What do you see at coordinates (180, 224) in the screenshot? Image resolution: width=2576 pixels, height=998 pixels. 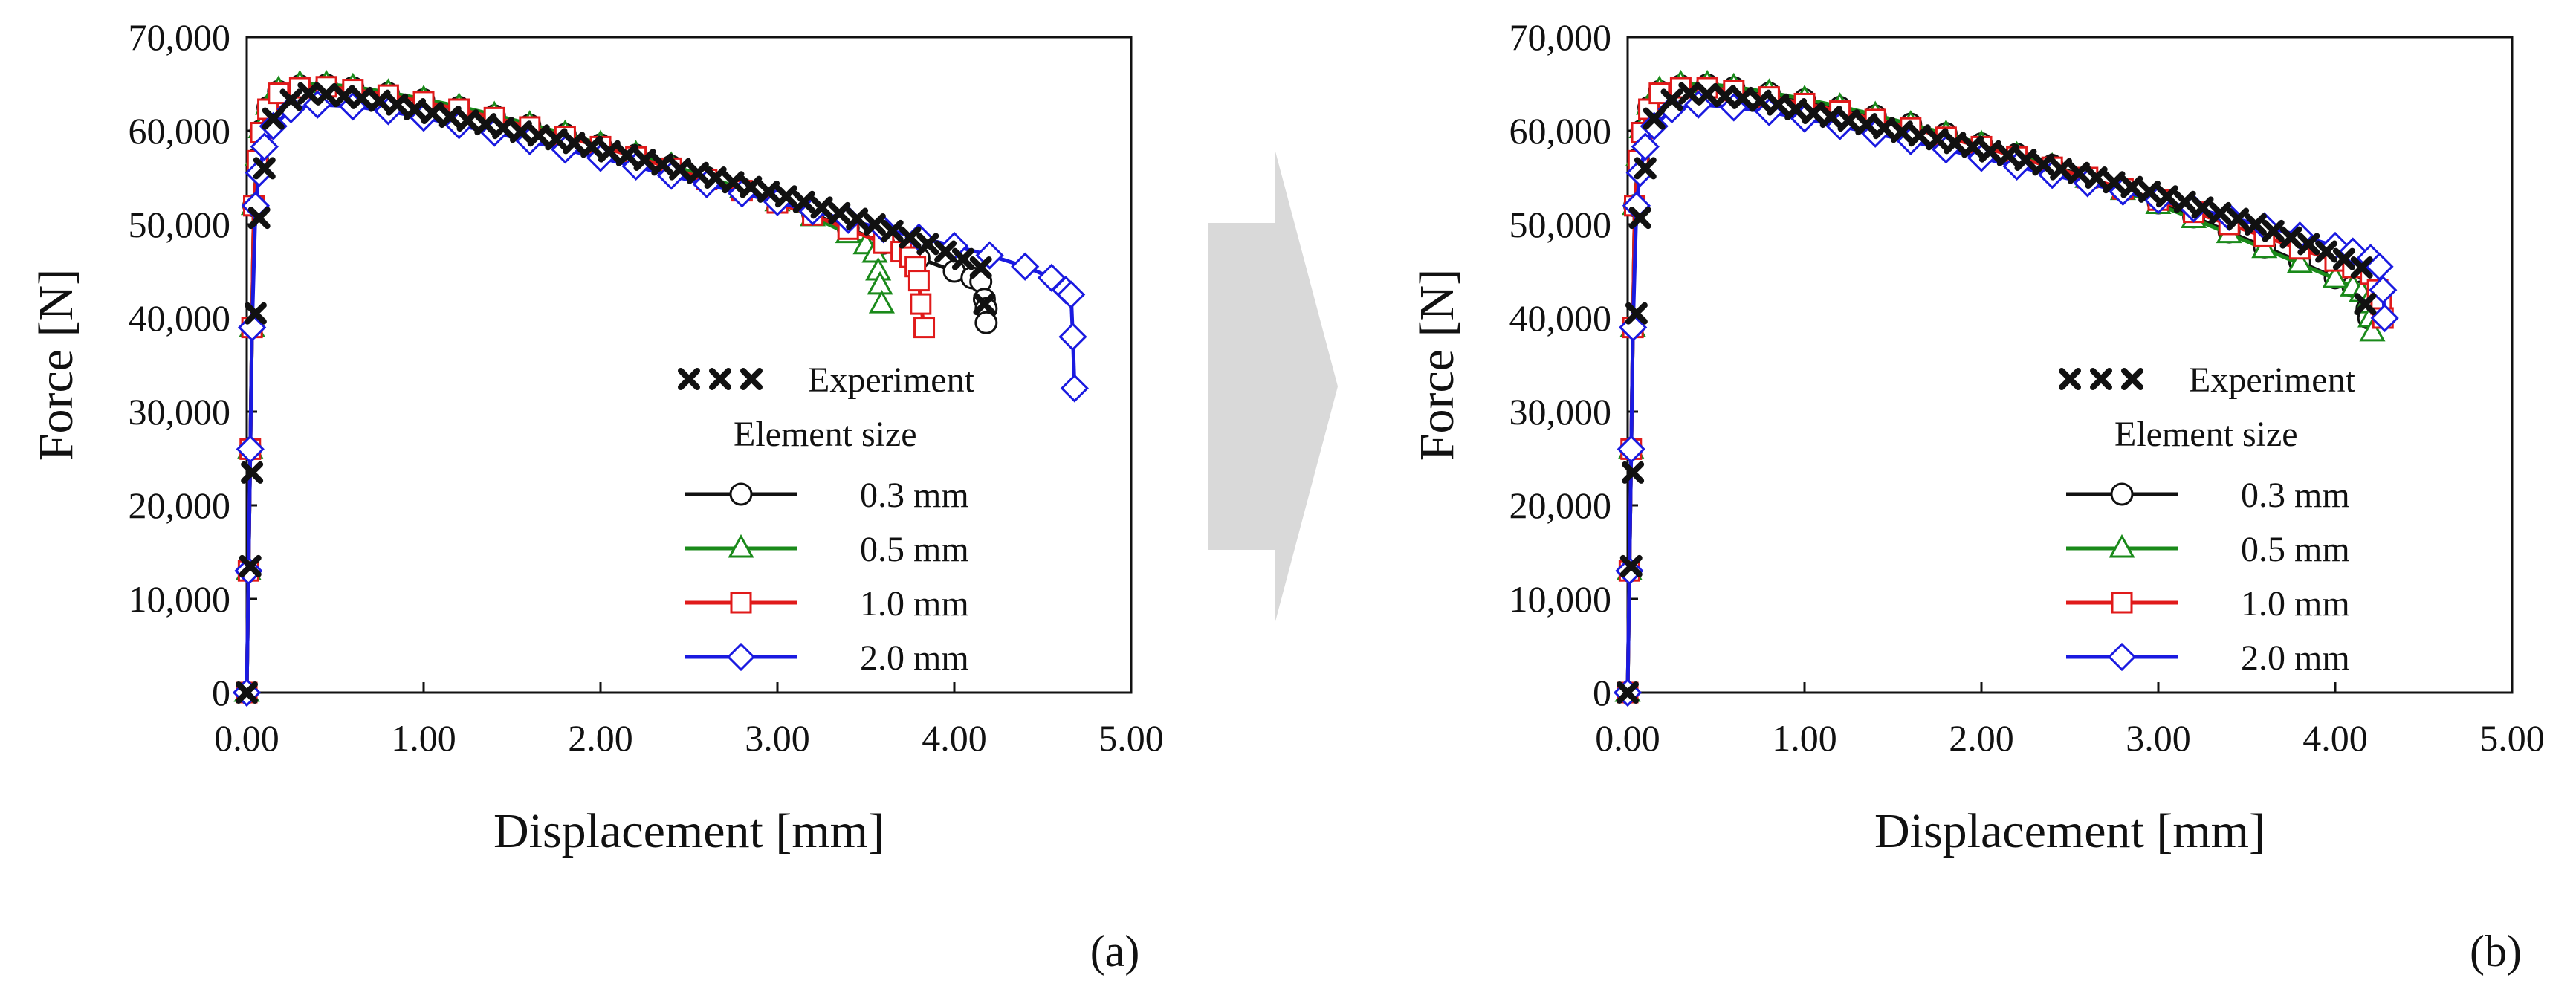 I see `y-tick-label: 50,000` at bounding box center [180, 224].